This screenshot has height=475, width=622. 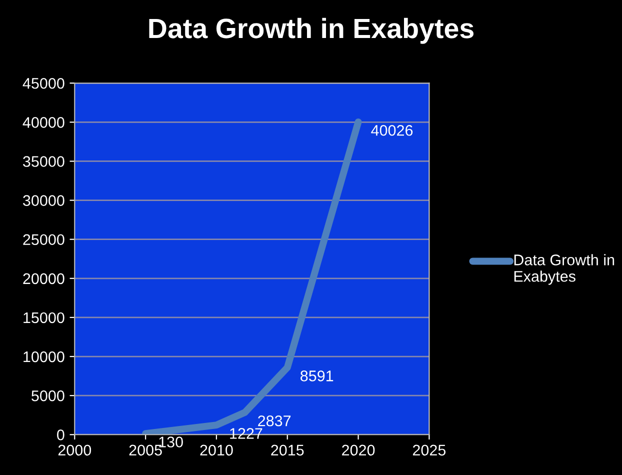 What do you see at coordinates (43, 83) in the screenshot?
I see `y-tick-label: 45000` at bounding box center [43, 83].